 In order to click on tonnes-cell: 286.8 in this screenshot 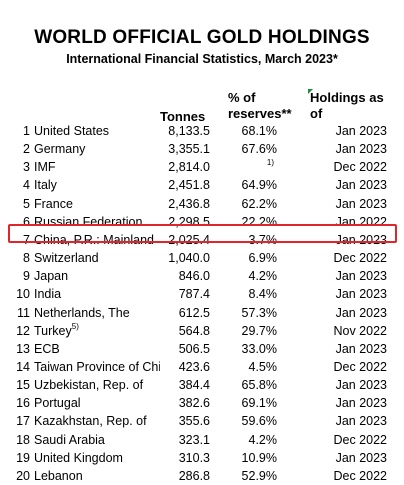, I will do `click(194, 475)`.